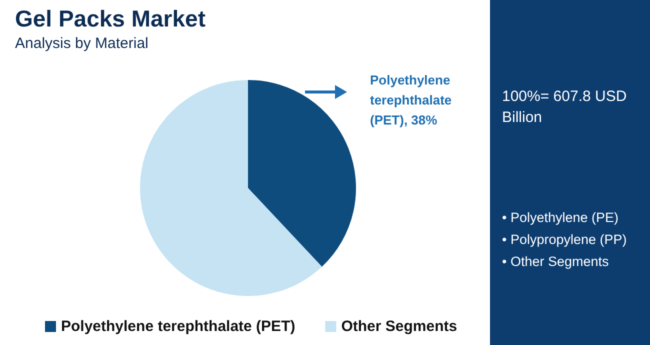  I want to click on text: • Polyethylene (PE), so click(560, 217).